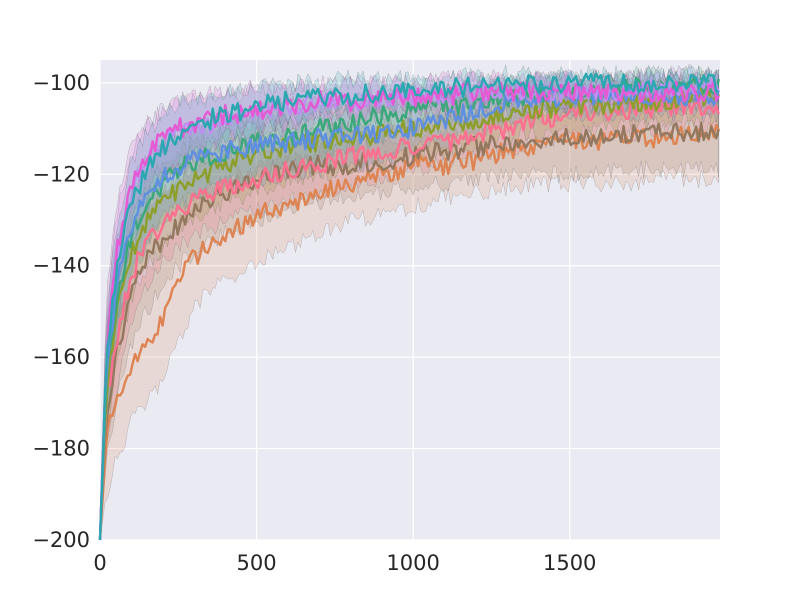  Describe the element at coordinates (61, 174) in the screenshot. I see `y-tick-label: −120` at that location.